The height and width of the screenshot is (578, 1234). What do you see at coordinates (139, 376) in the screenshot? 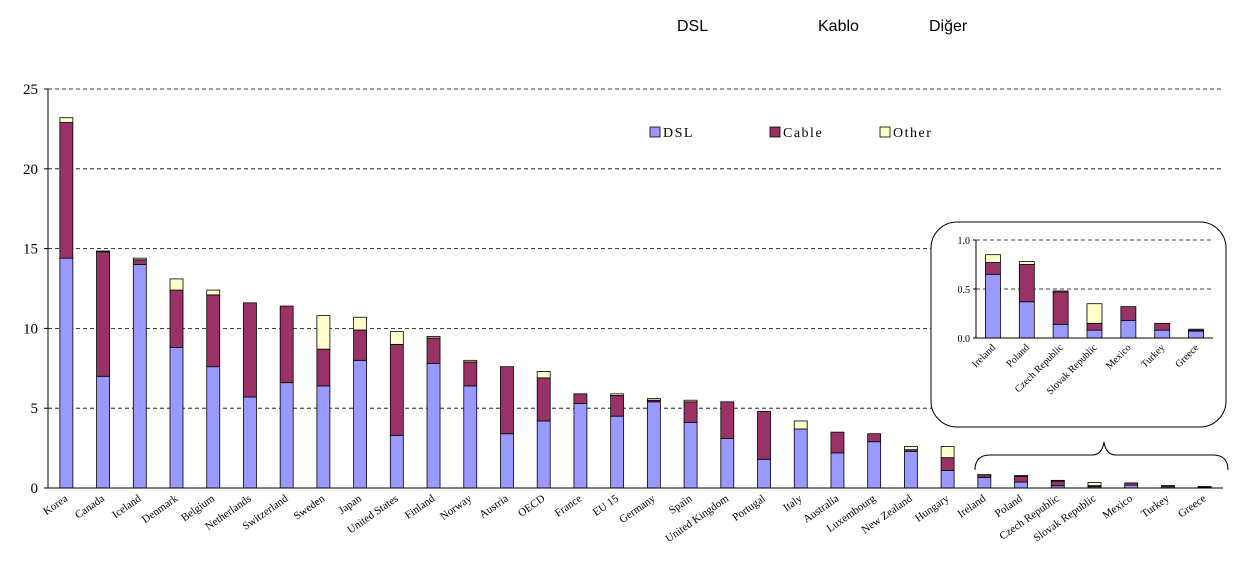
I see `bar-iceland-dsl` at bounding box center [139, 376].